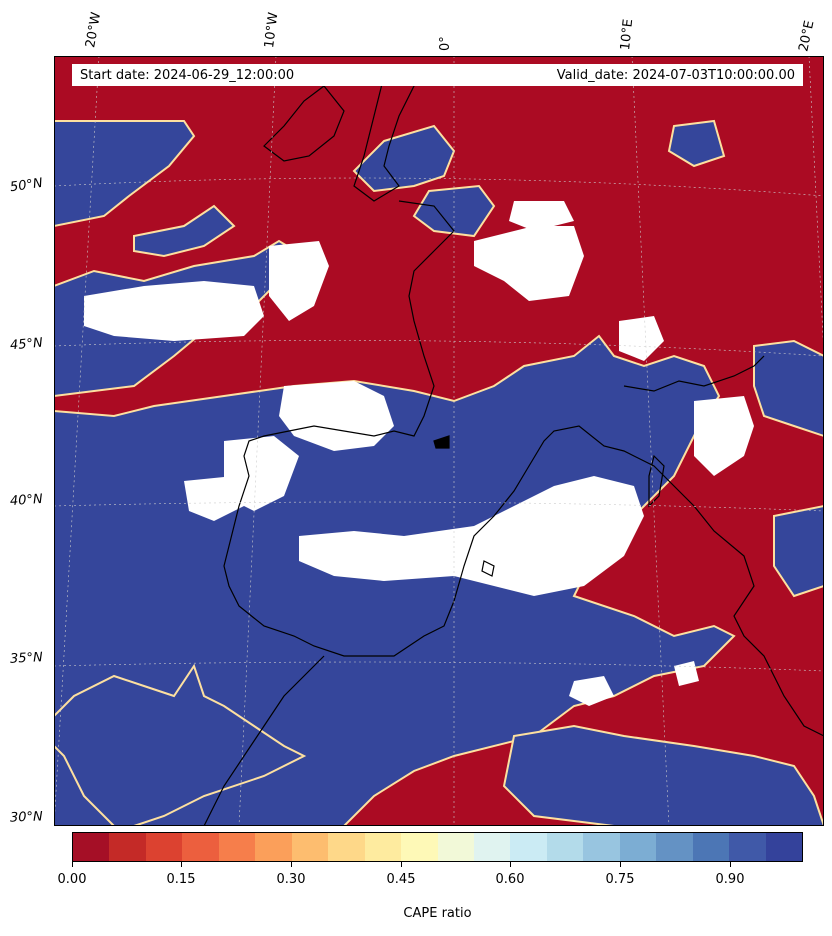  What do you see at coordinates (445, 43) in the screenshot?
I see `lon-label-0: 0°` at bounding box center [445, 43].